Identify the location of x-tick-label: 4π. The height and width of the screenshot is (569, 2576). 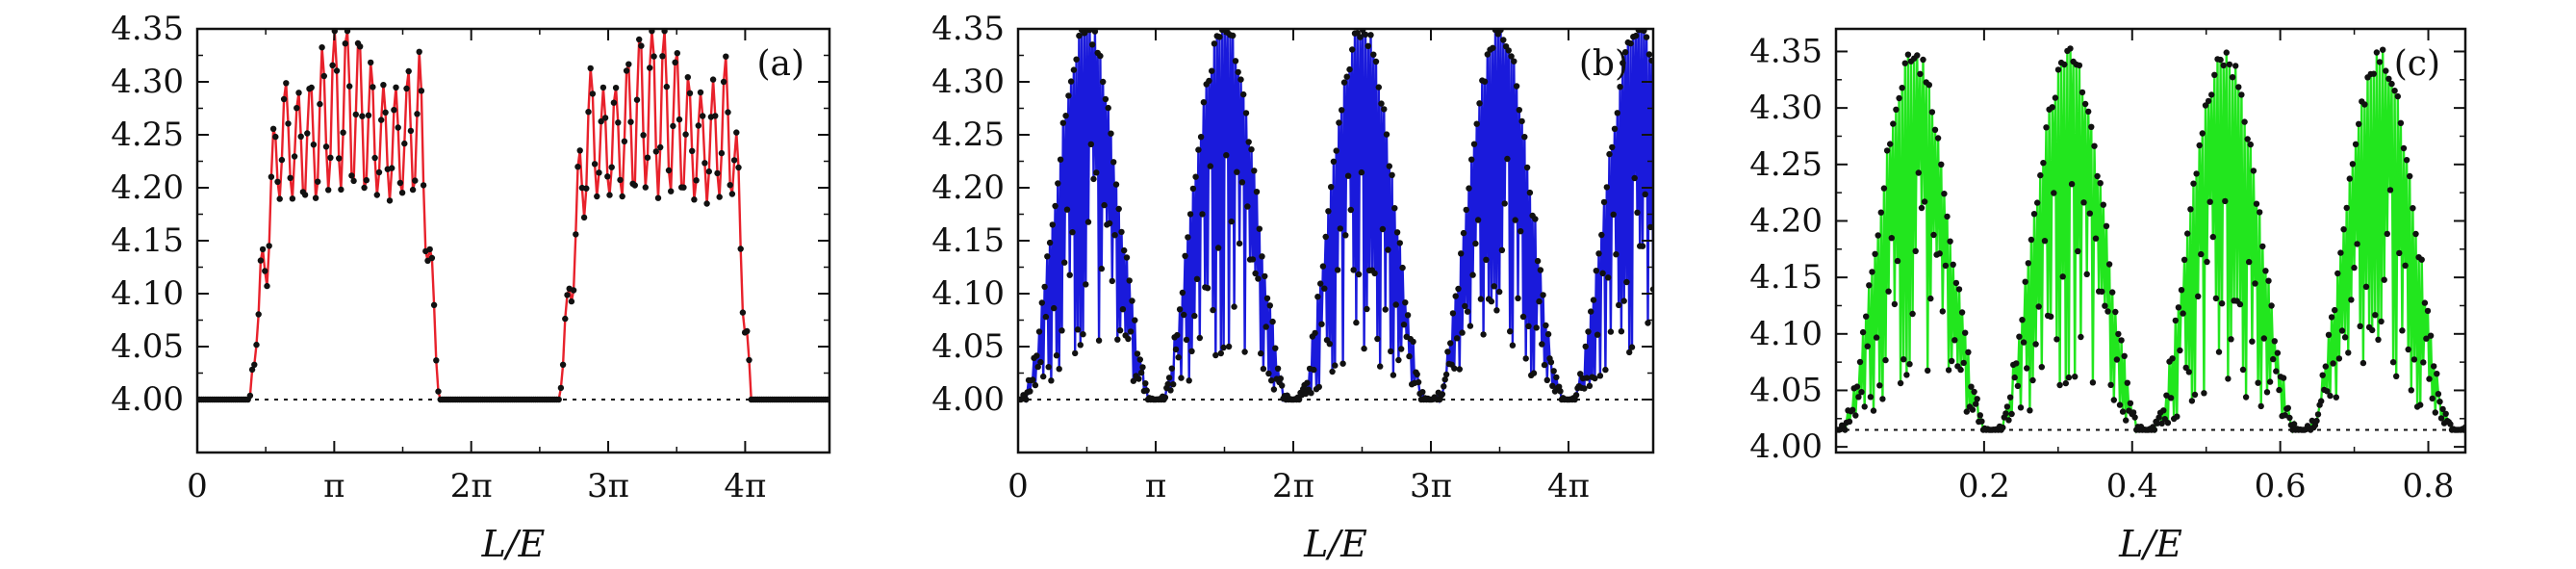
(745, 486).